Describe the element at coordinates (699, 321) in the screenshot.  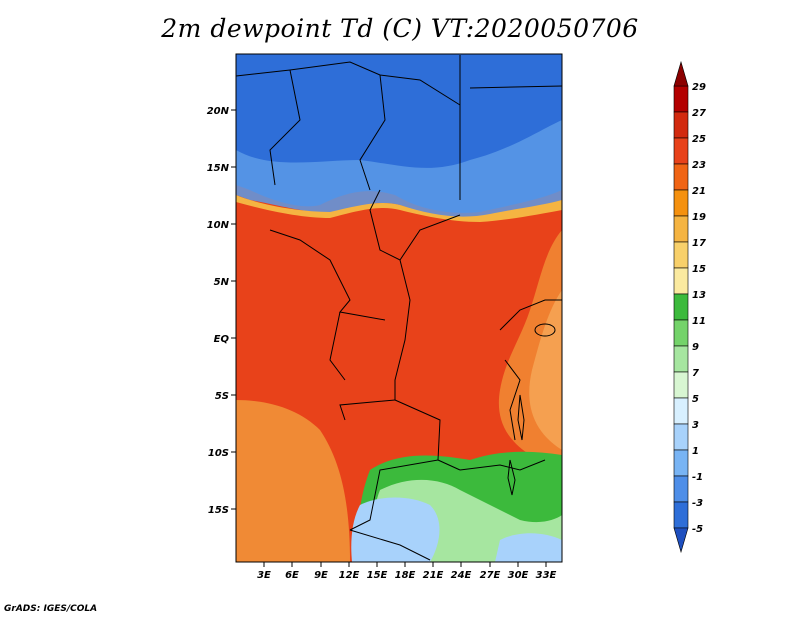
I see `colorbar-label: 11` at that location.